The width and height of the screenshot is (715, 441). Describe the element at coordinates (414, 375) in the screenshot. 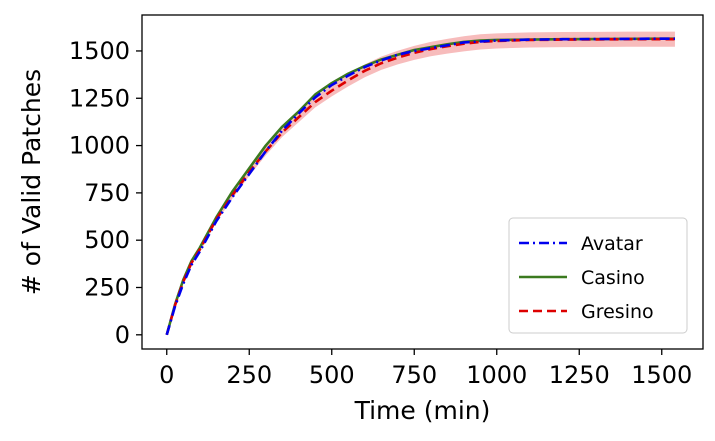

I see `x-tick-label: 750` at that location.